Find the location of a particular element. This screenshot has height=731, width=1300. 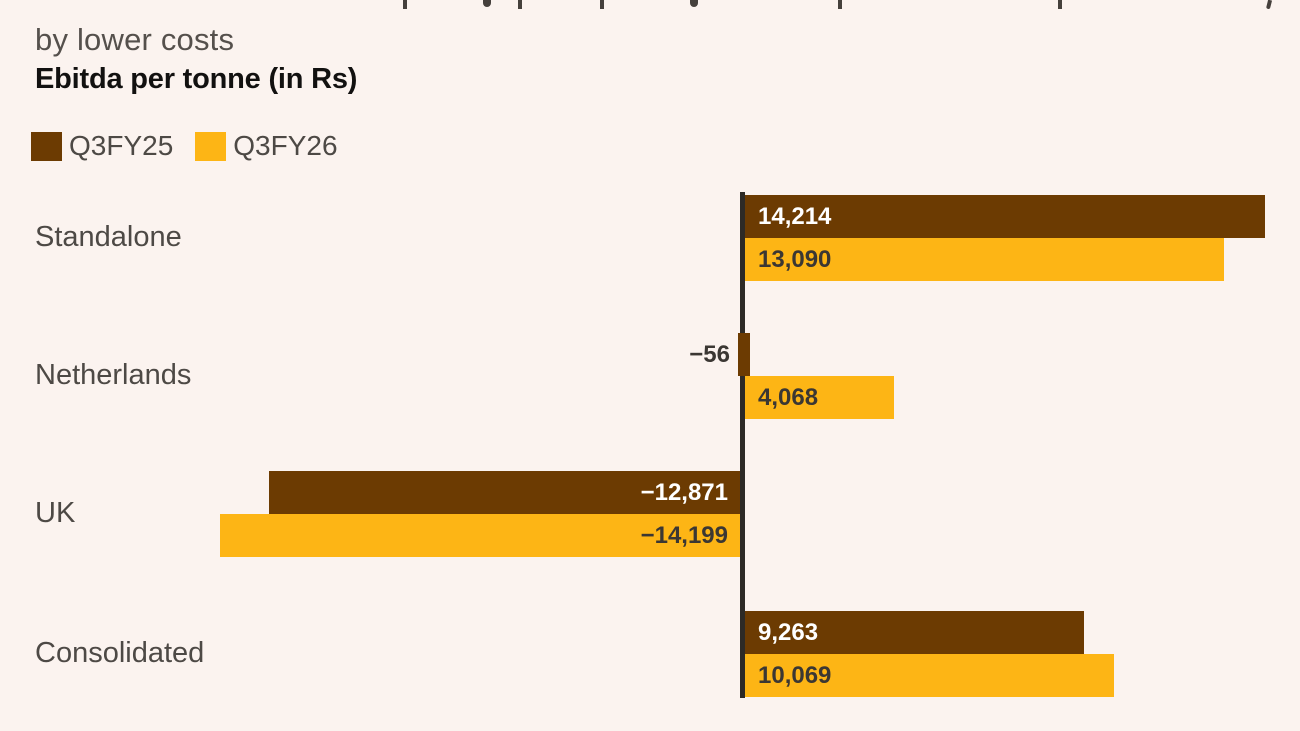

legend: Q3FY25 Q3FY26 is located at coordinates (184, 146).